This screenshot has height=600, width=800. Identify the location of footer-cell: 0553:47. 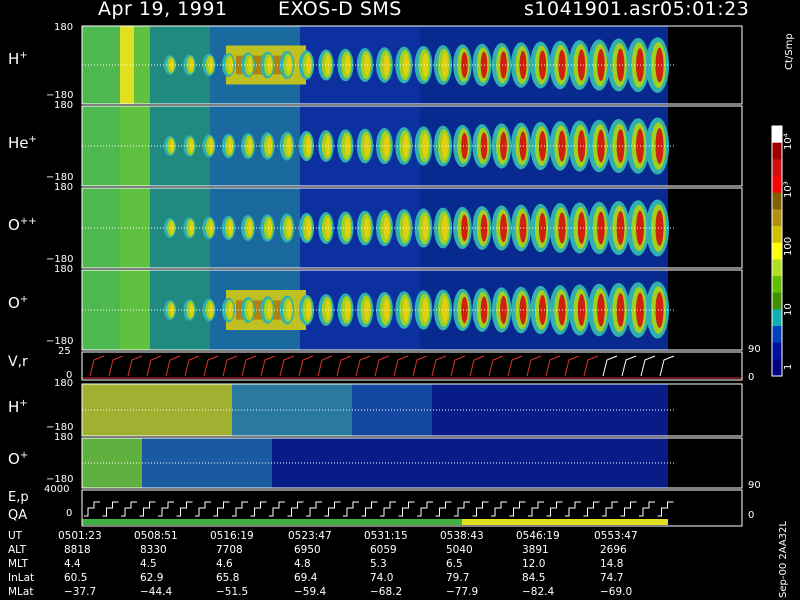
(616, 536).